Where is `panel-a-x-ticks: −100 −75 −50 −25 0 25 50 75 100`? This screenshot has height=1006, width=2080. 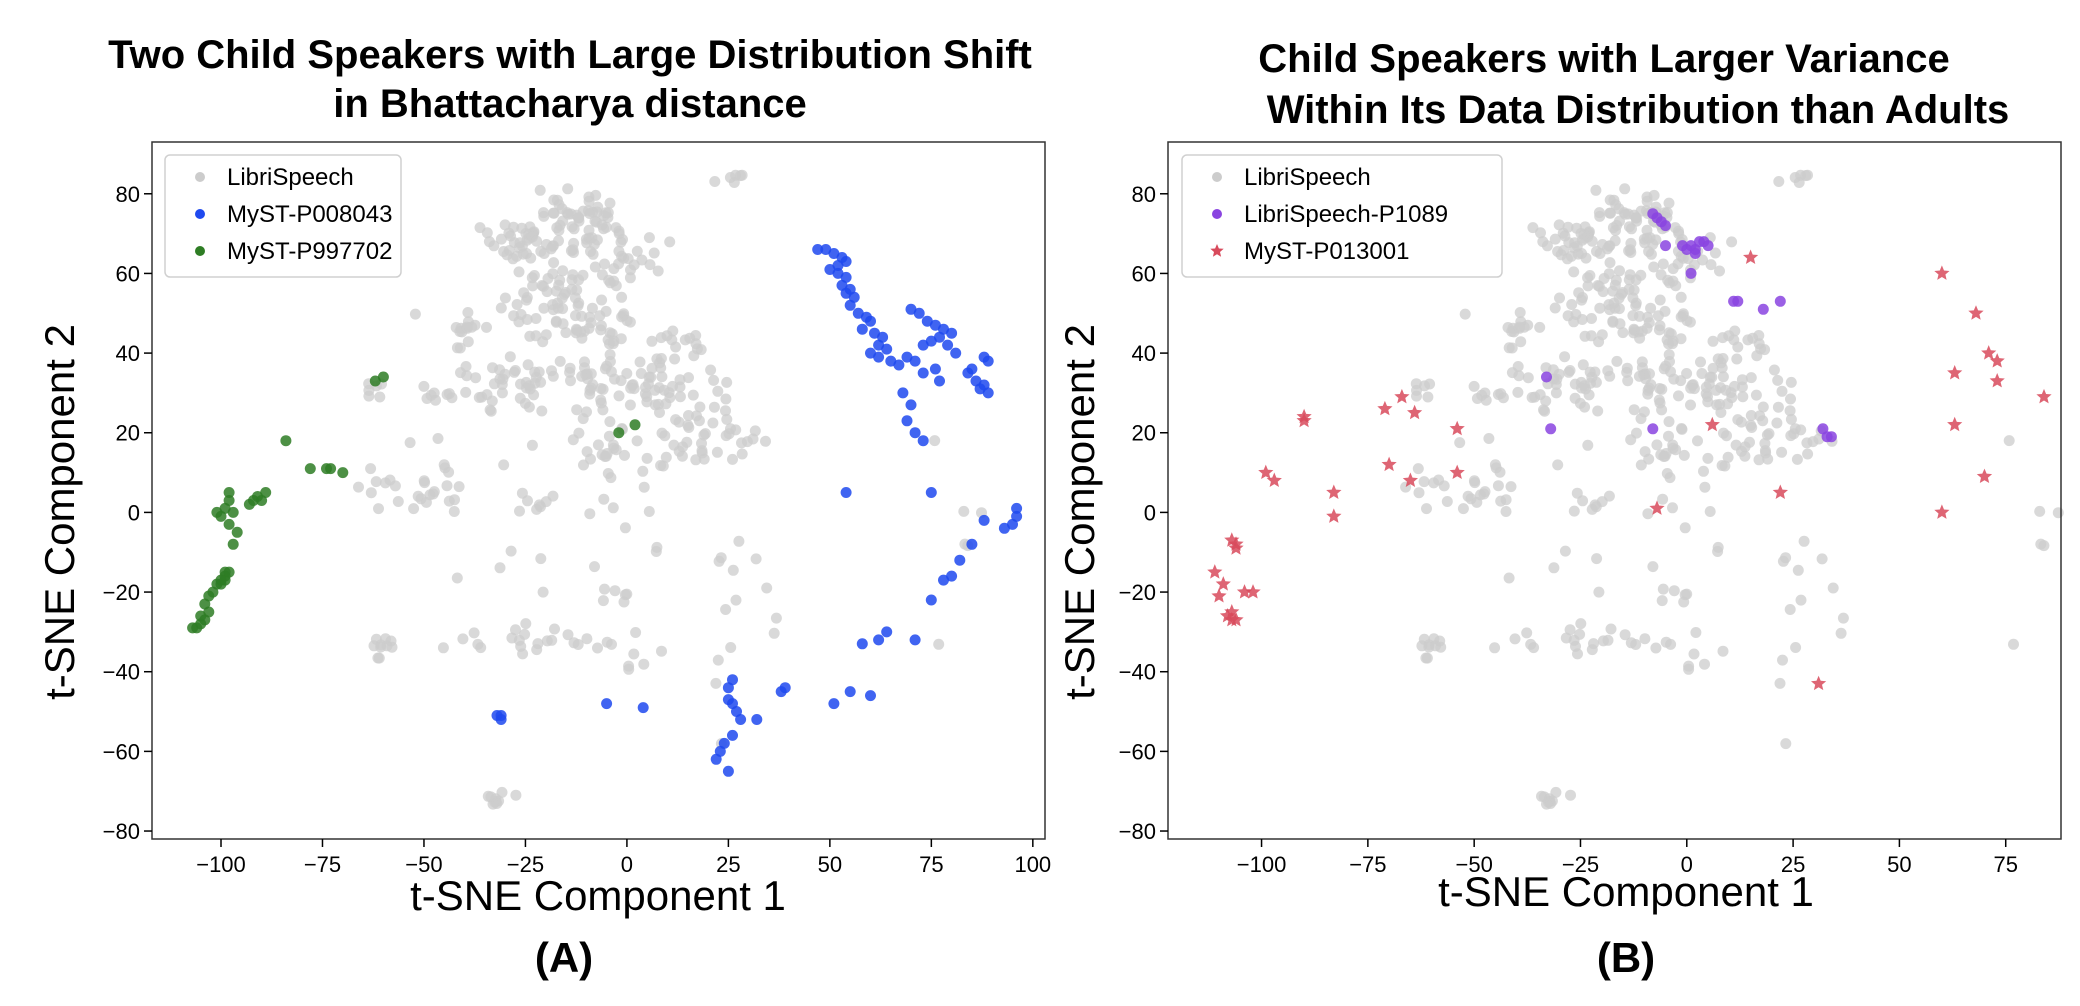 panel-a-x-ticks: −100 −75 −50 −25 0 25 50 75 100 is located at coordinates (623, 858).